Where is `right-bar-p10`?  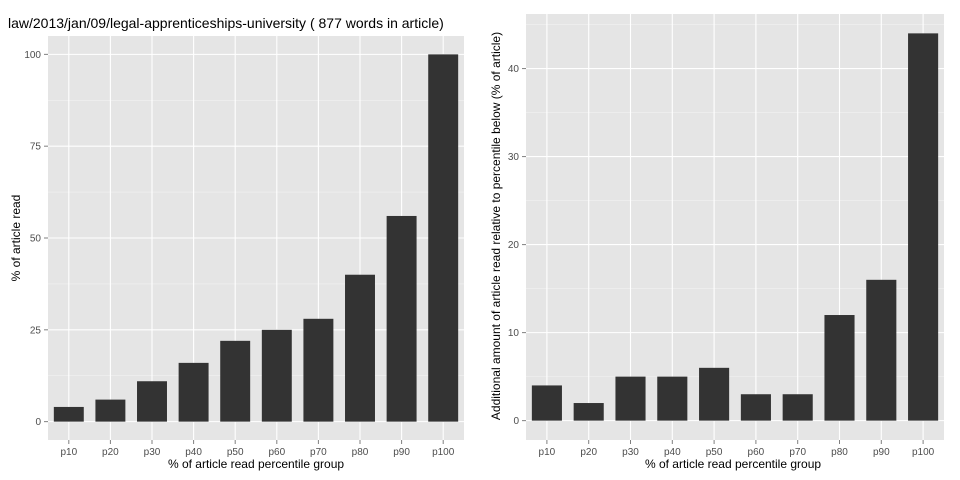
right-bar-p10 is located at coordinates (546, 403).